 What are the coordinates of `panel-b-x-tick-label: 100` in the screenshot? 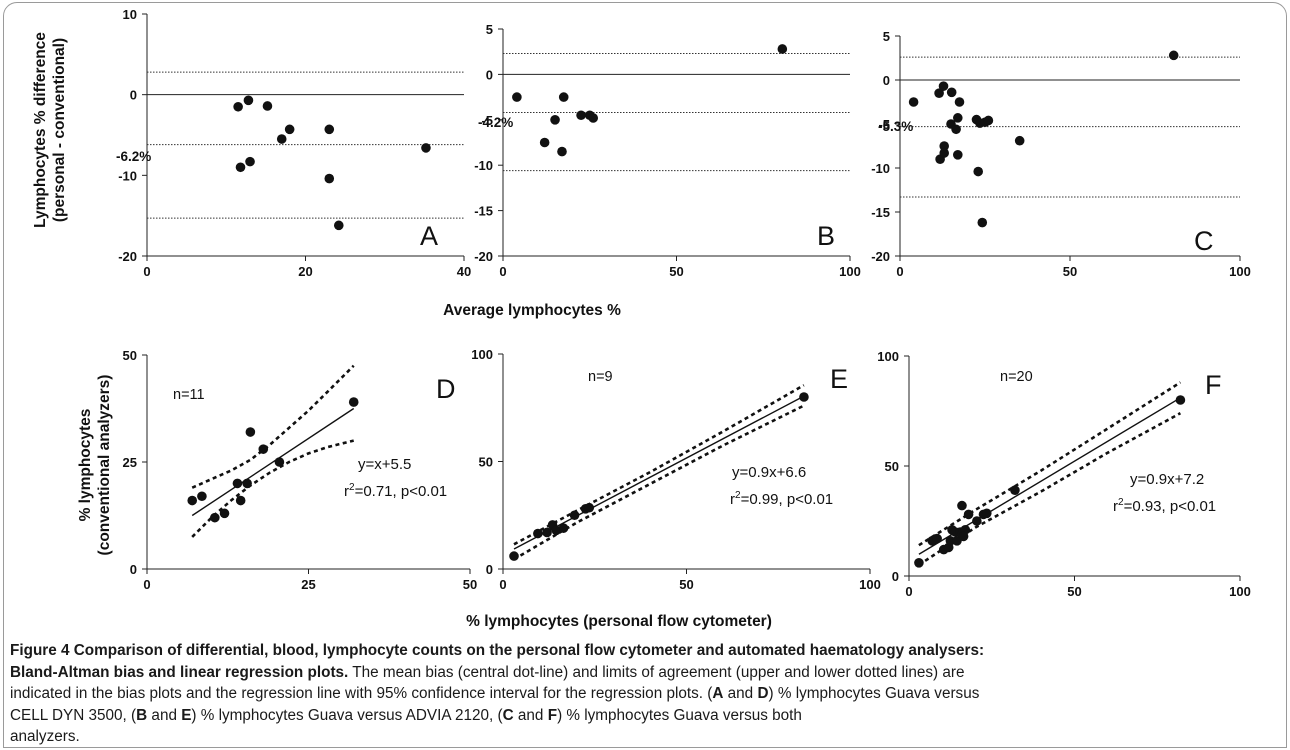 It's located at (850, 271).